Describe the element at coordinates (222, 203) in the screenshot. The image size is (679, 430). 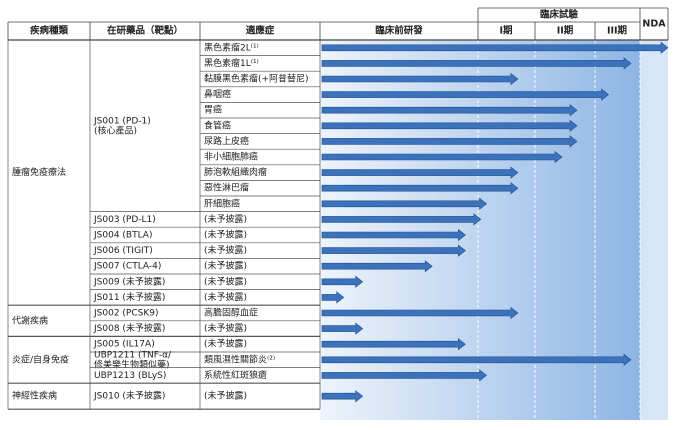
I see `indication: 肝細胞癌` at that location.